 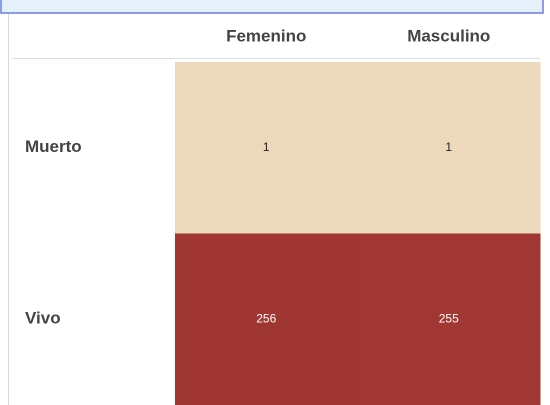 I want to click on row-header: Muerto, so click(x=53, y=146).